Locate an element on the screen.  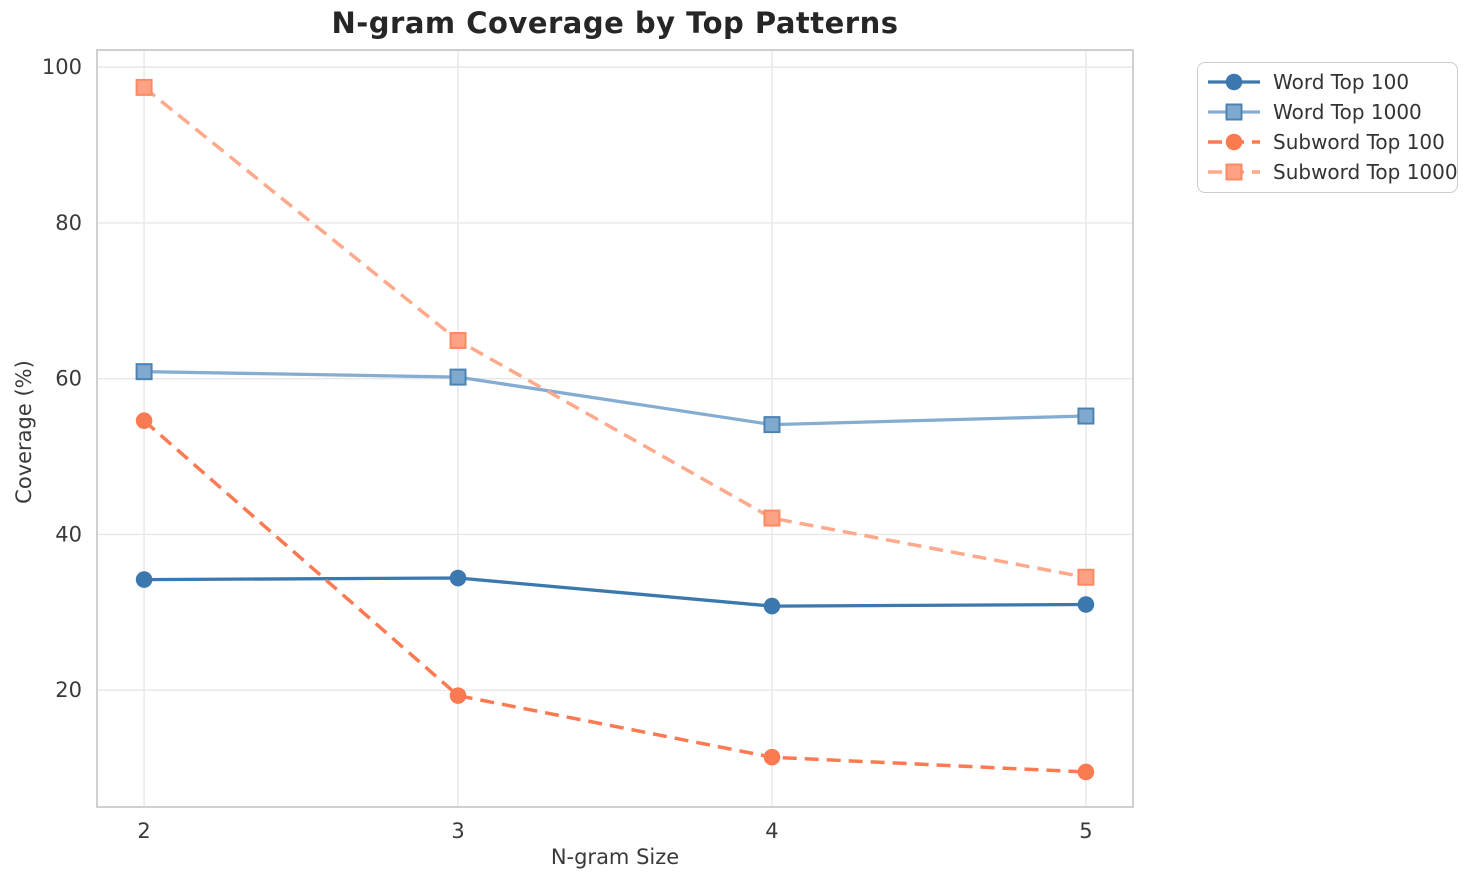
y-tick-label: 60 is located at coordinates (68, 379).